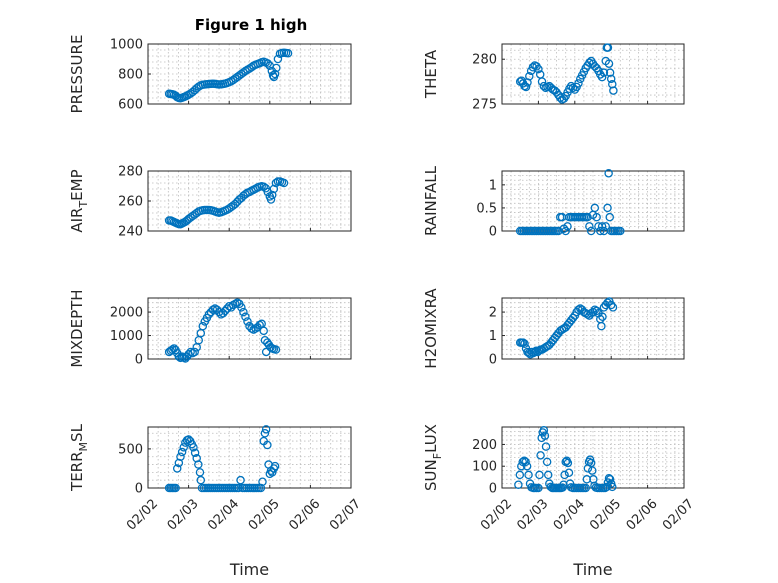 This screenshot has height=583, width=778. What do you see at coordinates (130, 75) in the screenshot?
I see `y-tick-label: 800` at bounding box center [130, 75].